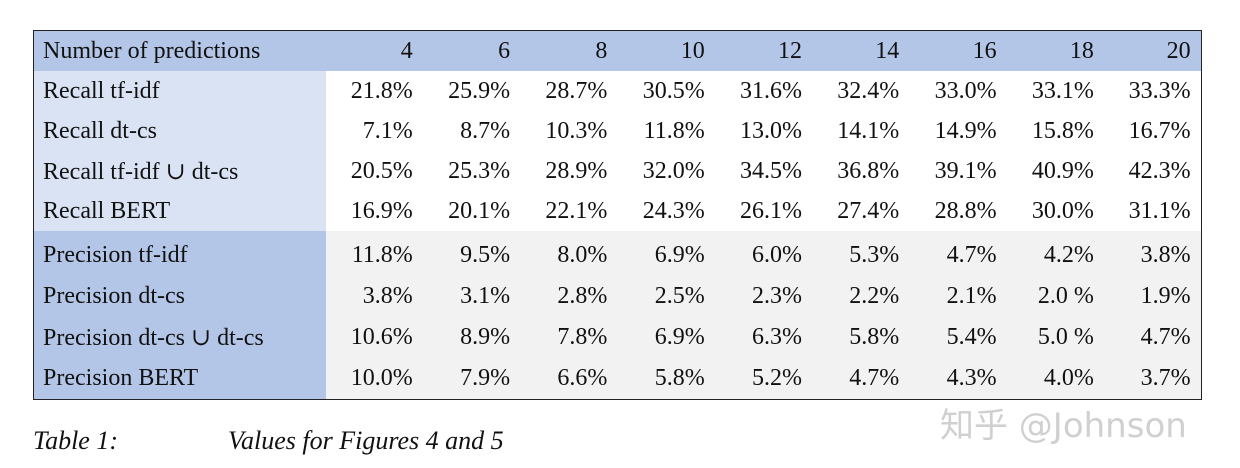  I want to click on cell: 30.0%, so click(1055, 211).